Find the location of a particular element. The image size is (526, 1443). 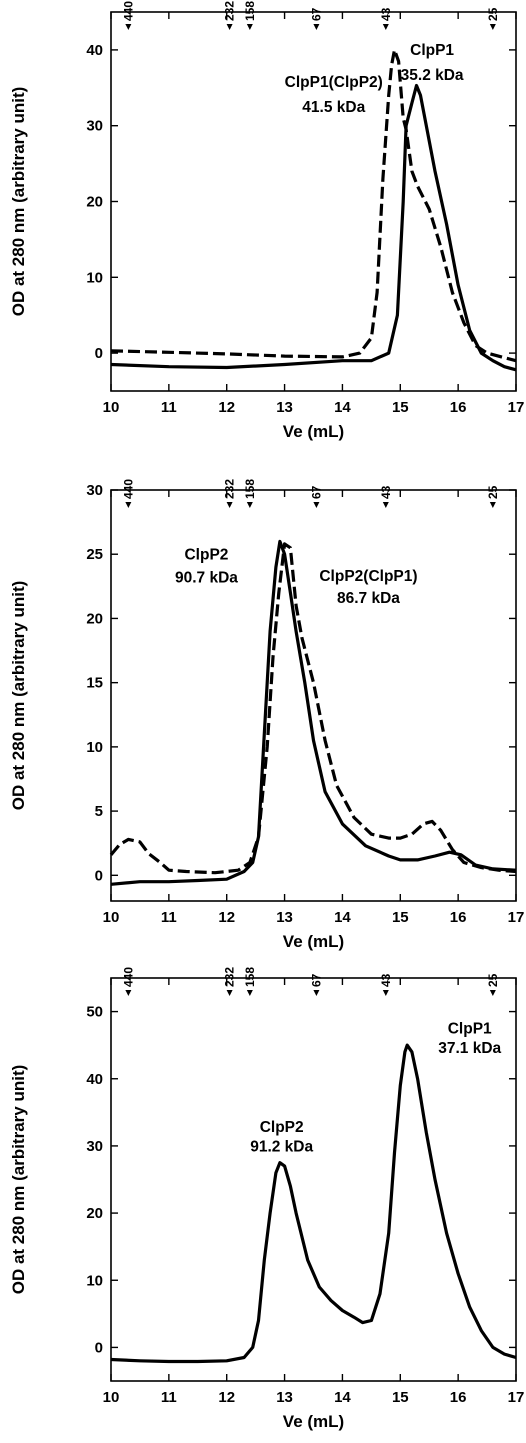

y-tick-label: 15 is located at coordinates (94, 683).